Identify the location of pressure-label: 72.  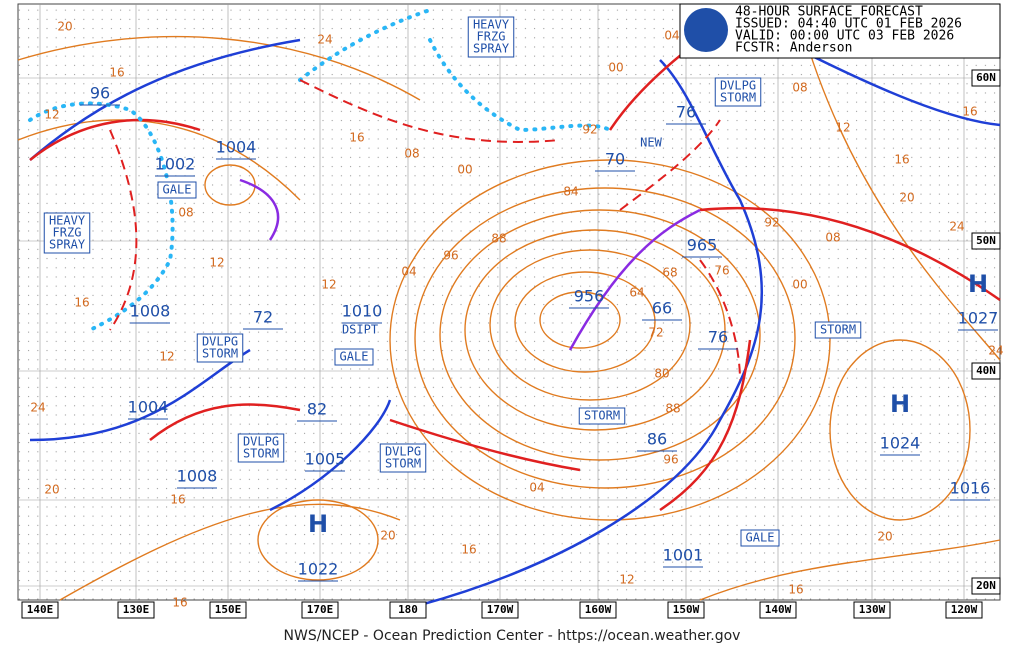
(263, 317).